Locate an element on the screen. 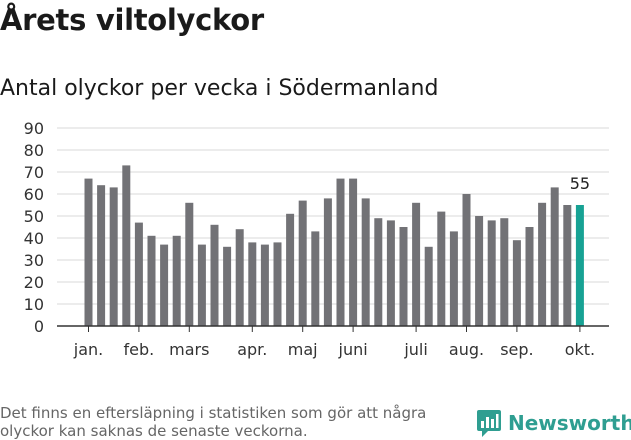 The height and width of the screenshot is (440, 631). y-tick-label: 50 is located at coordinates (34, 216).